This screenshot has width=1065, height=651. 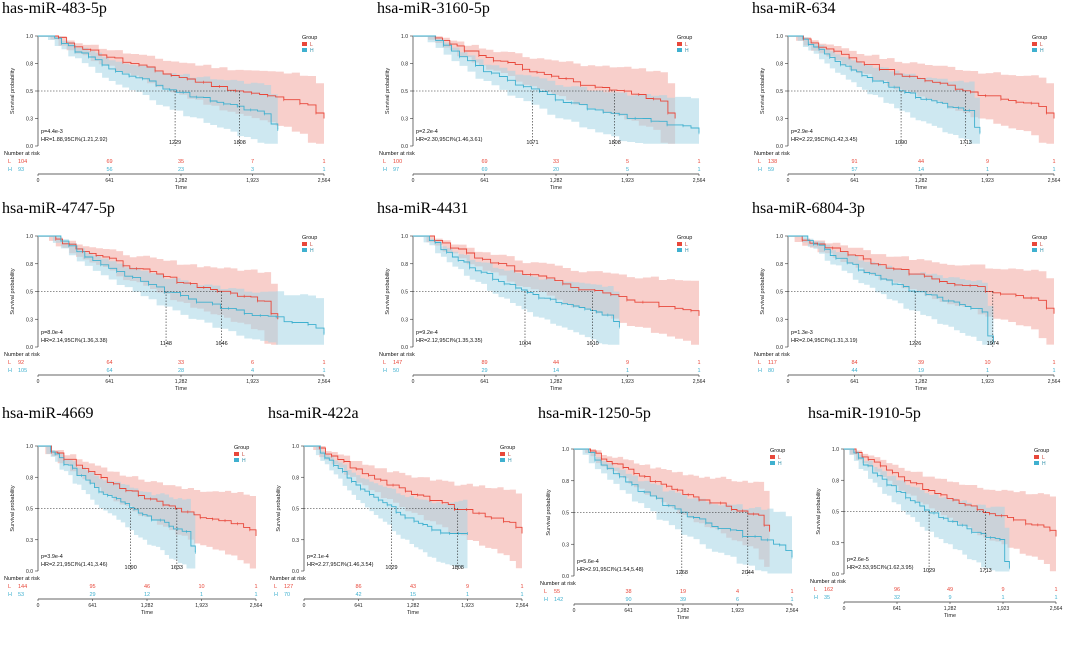 I want to click on y-axis-label: Survival probability, so click(x=763, y=291).